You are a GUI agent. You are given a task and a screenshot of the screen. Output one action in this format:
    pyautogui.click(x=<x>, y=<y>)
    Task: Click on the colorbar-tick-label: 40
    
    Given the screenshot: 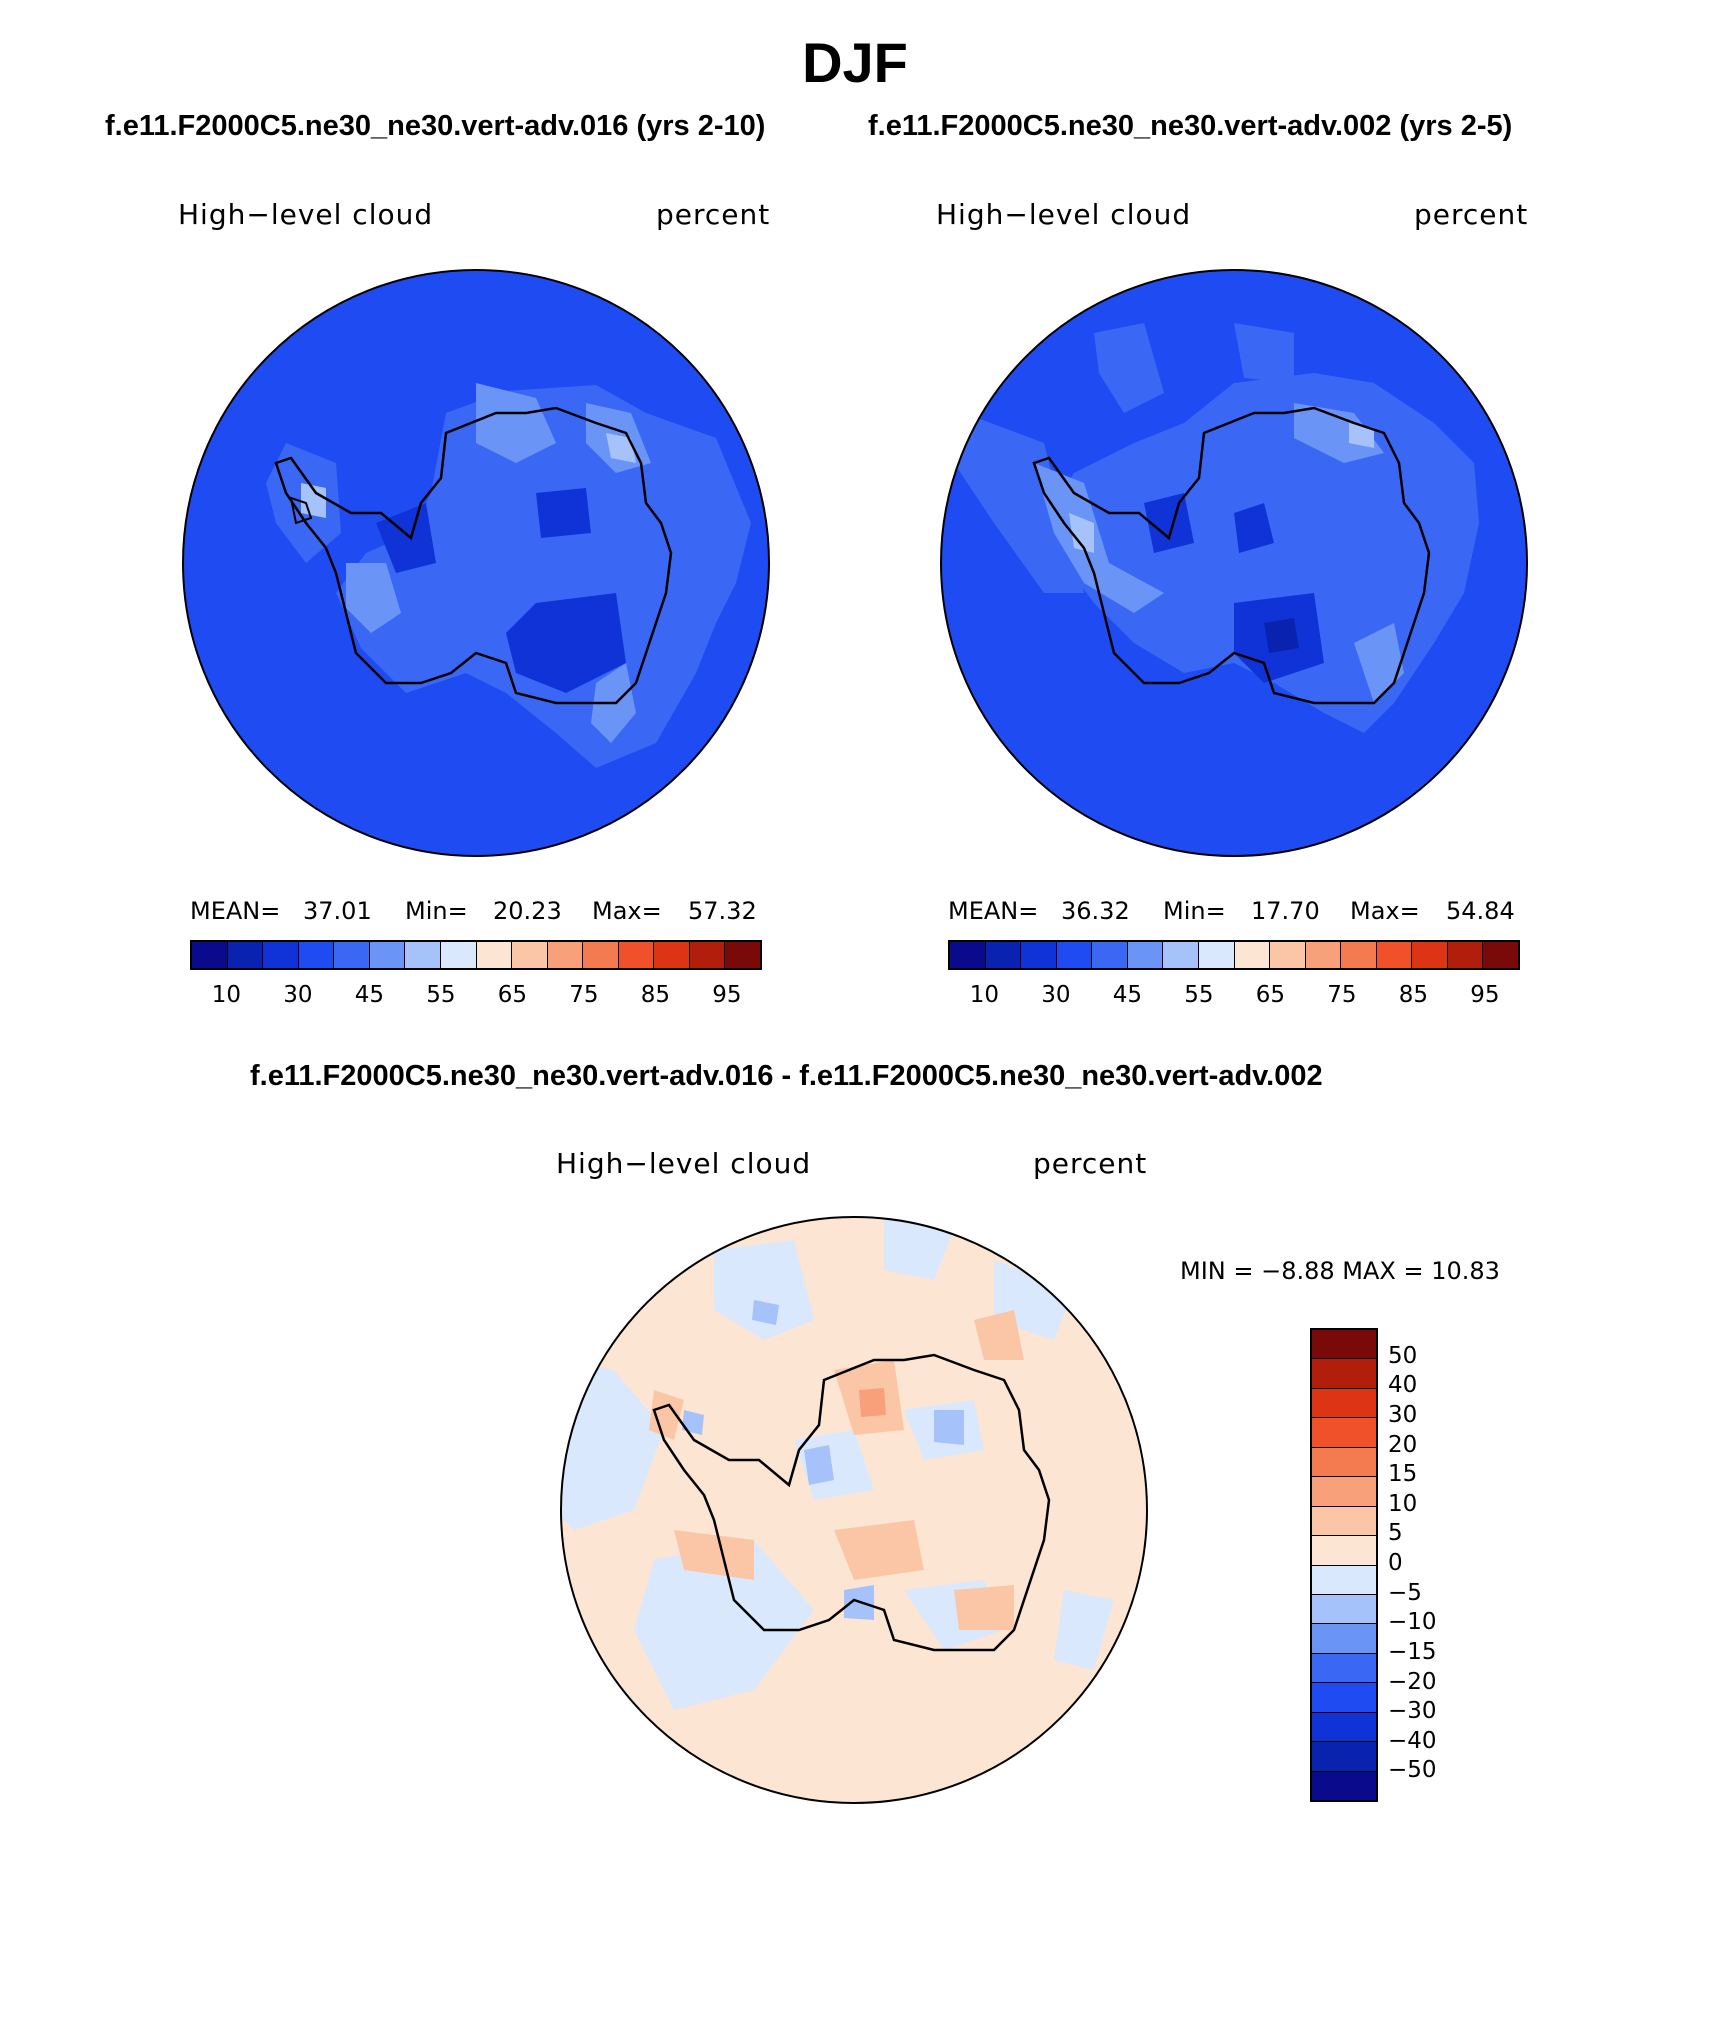 What is the action you would take?
    pyautogui.click(x=1403, y=1385)
    